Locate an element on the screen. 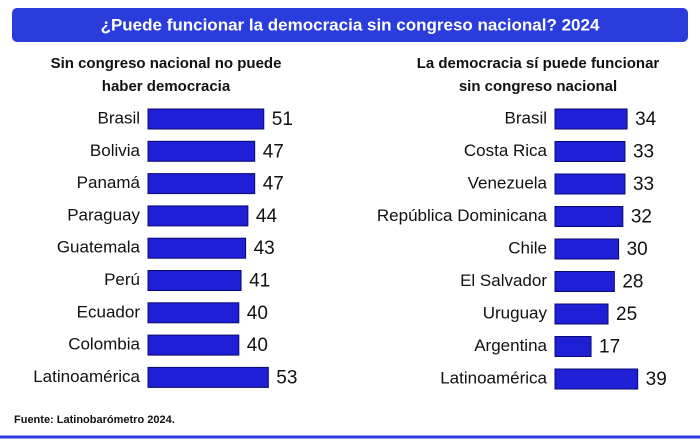 This screenshot has width=700, height=441. value-label: 44 is located at coordinates (267, 216).